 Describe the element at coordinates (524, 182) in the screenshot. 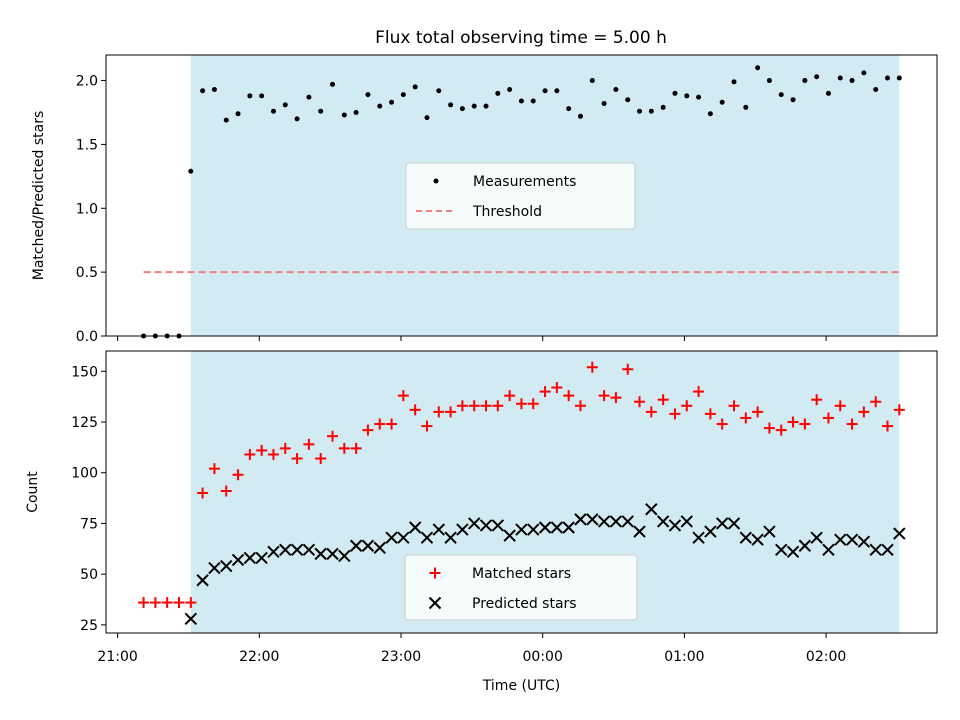

I see `legend-measurements-label: Measurements` at that location.